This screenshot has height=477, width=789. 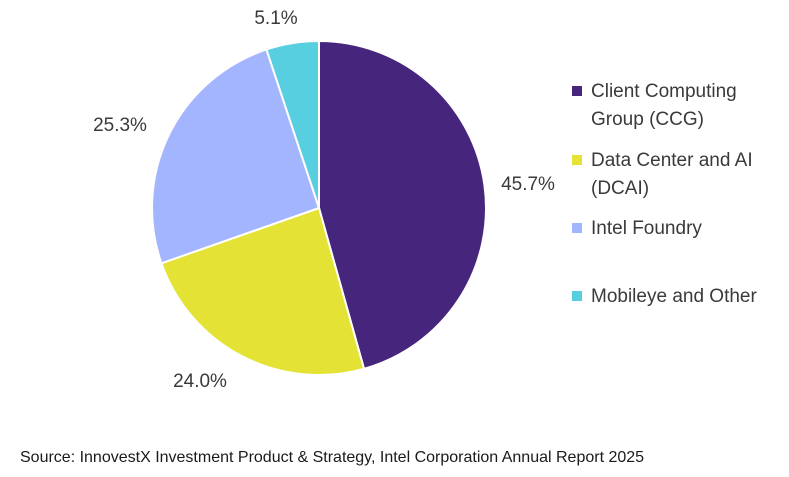 What do you see at coordinates (647, 119) in the screenshot?
I see `legend-label-1-line-2: Group (CCG)` at bounding box center [647, 119].